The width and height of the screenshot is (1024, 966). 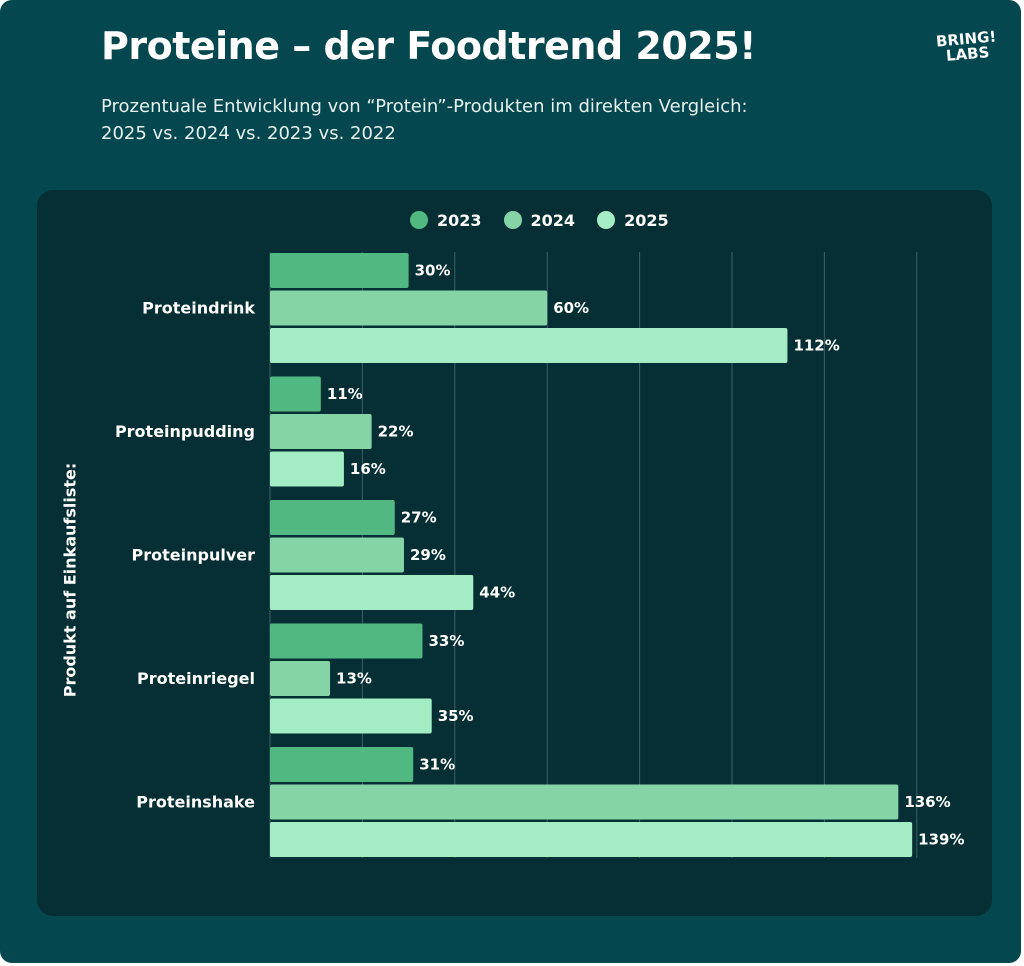 I want to click on data-label-proteindrink-2025: 112%, so click(x=816, y=346).